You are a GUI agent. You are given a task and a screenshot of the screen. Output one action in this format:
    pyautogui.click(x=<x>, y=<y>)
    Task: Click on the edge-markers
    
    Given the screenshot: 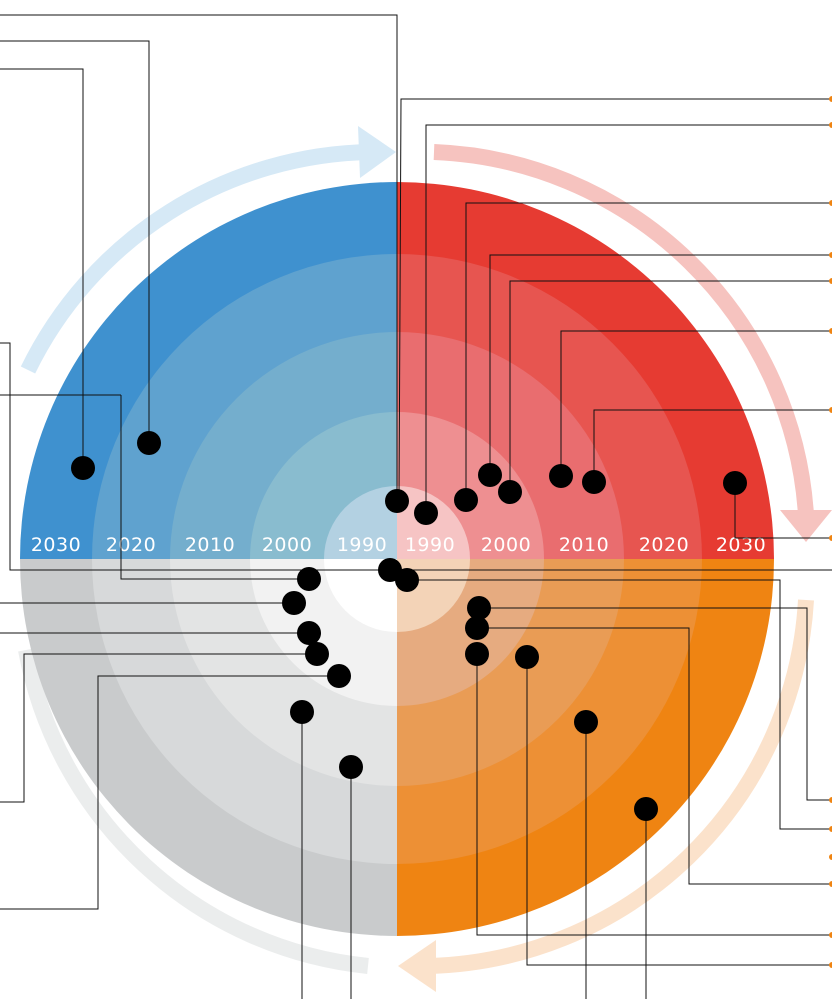 What is the action you would take?
    pyautogui.click(x=830, y=532)
    